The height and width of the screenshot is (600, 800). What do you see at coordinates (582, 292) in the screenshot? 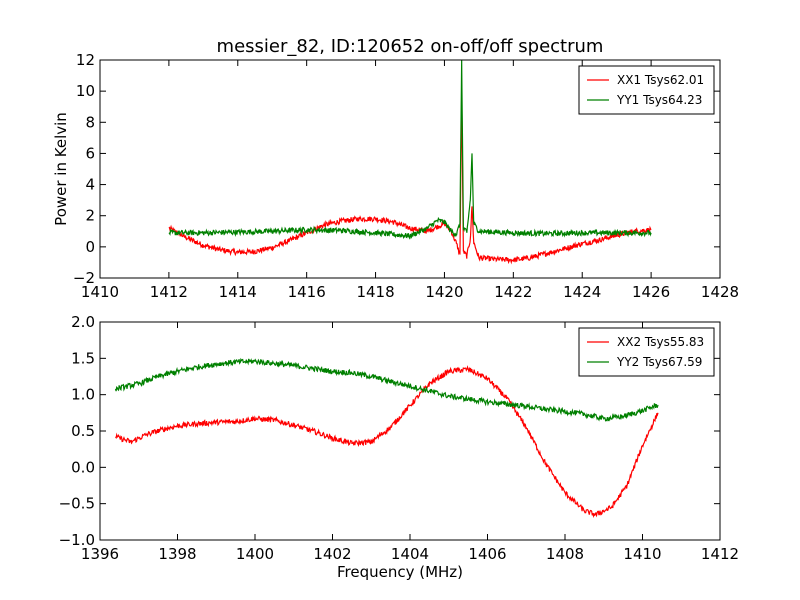
I see `x-tick-label: 1424` at bounding box center [582, 292].